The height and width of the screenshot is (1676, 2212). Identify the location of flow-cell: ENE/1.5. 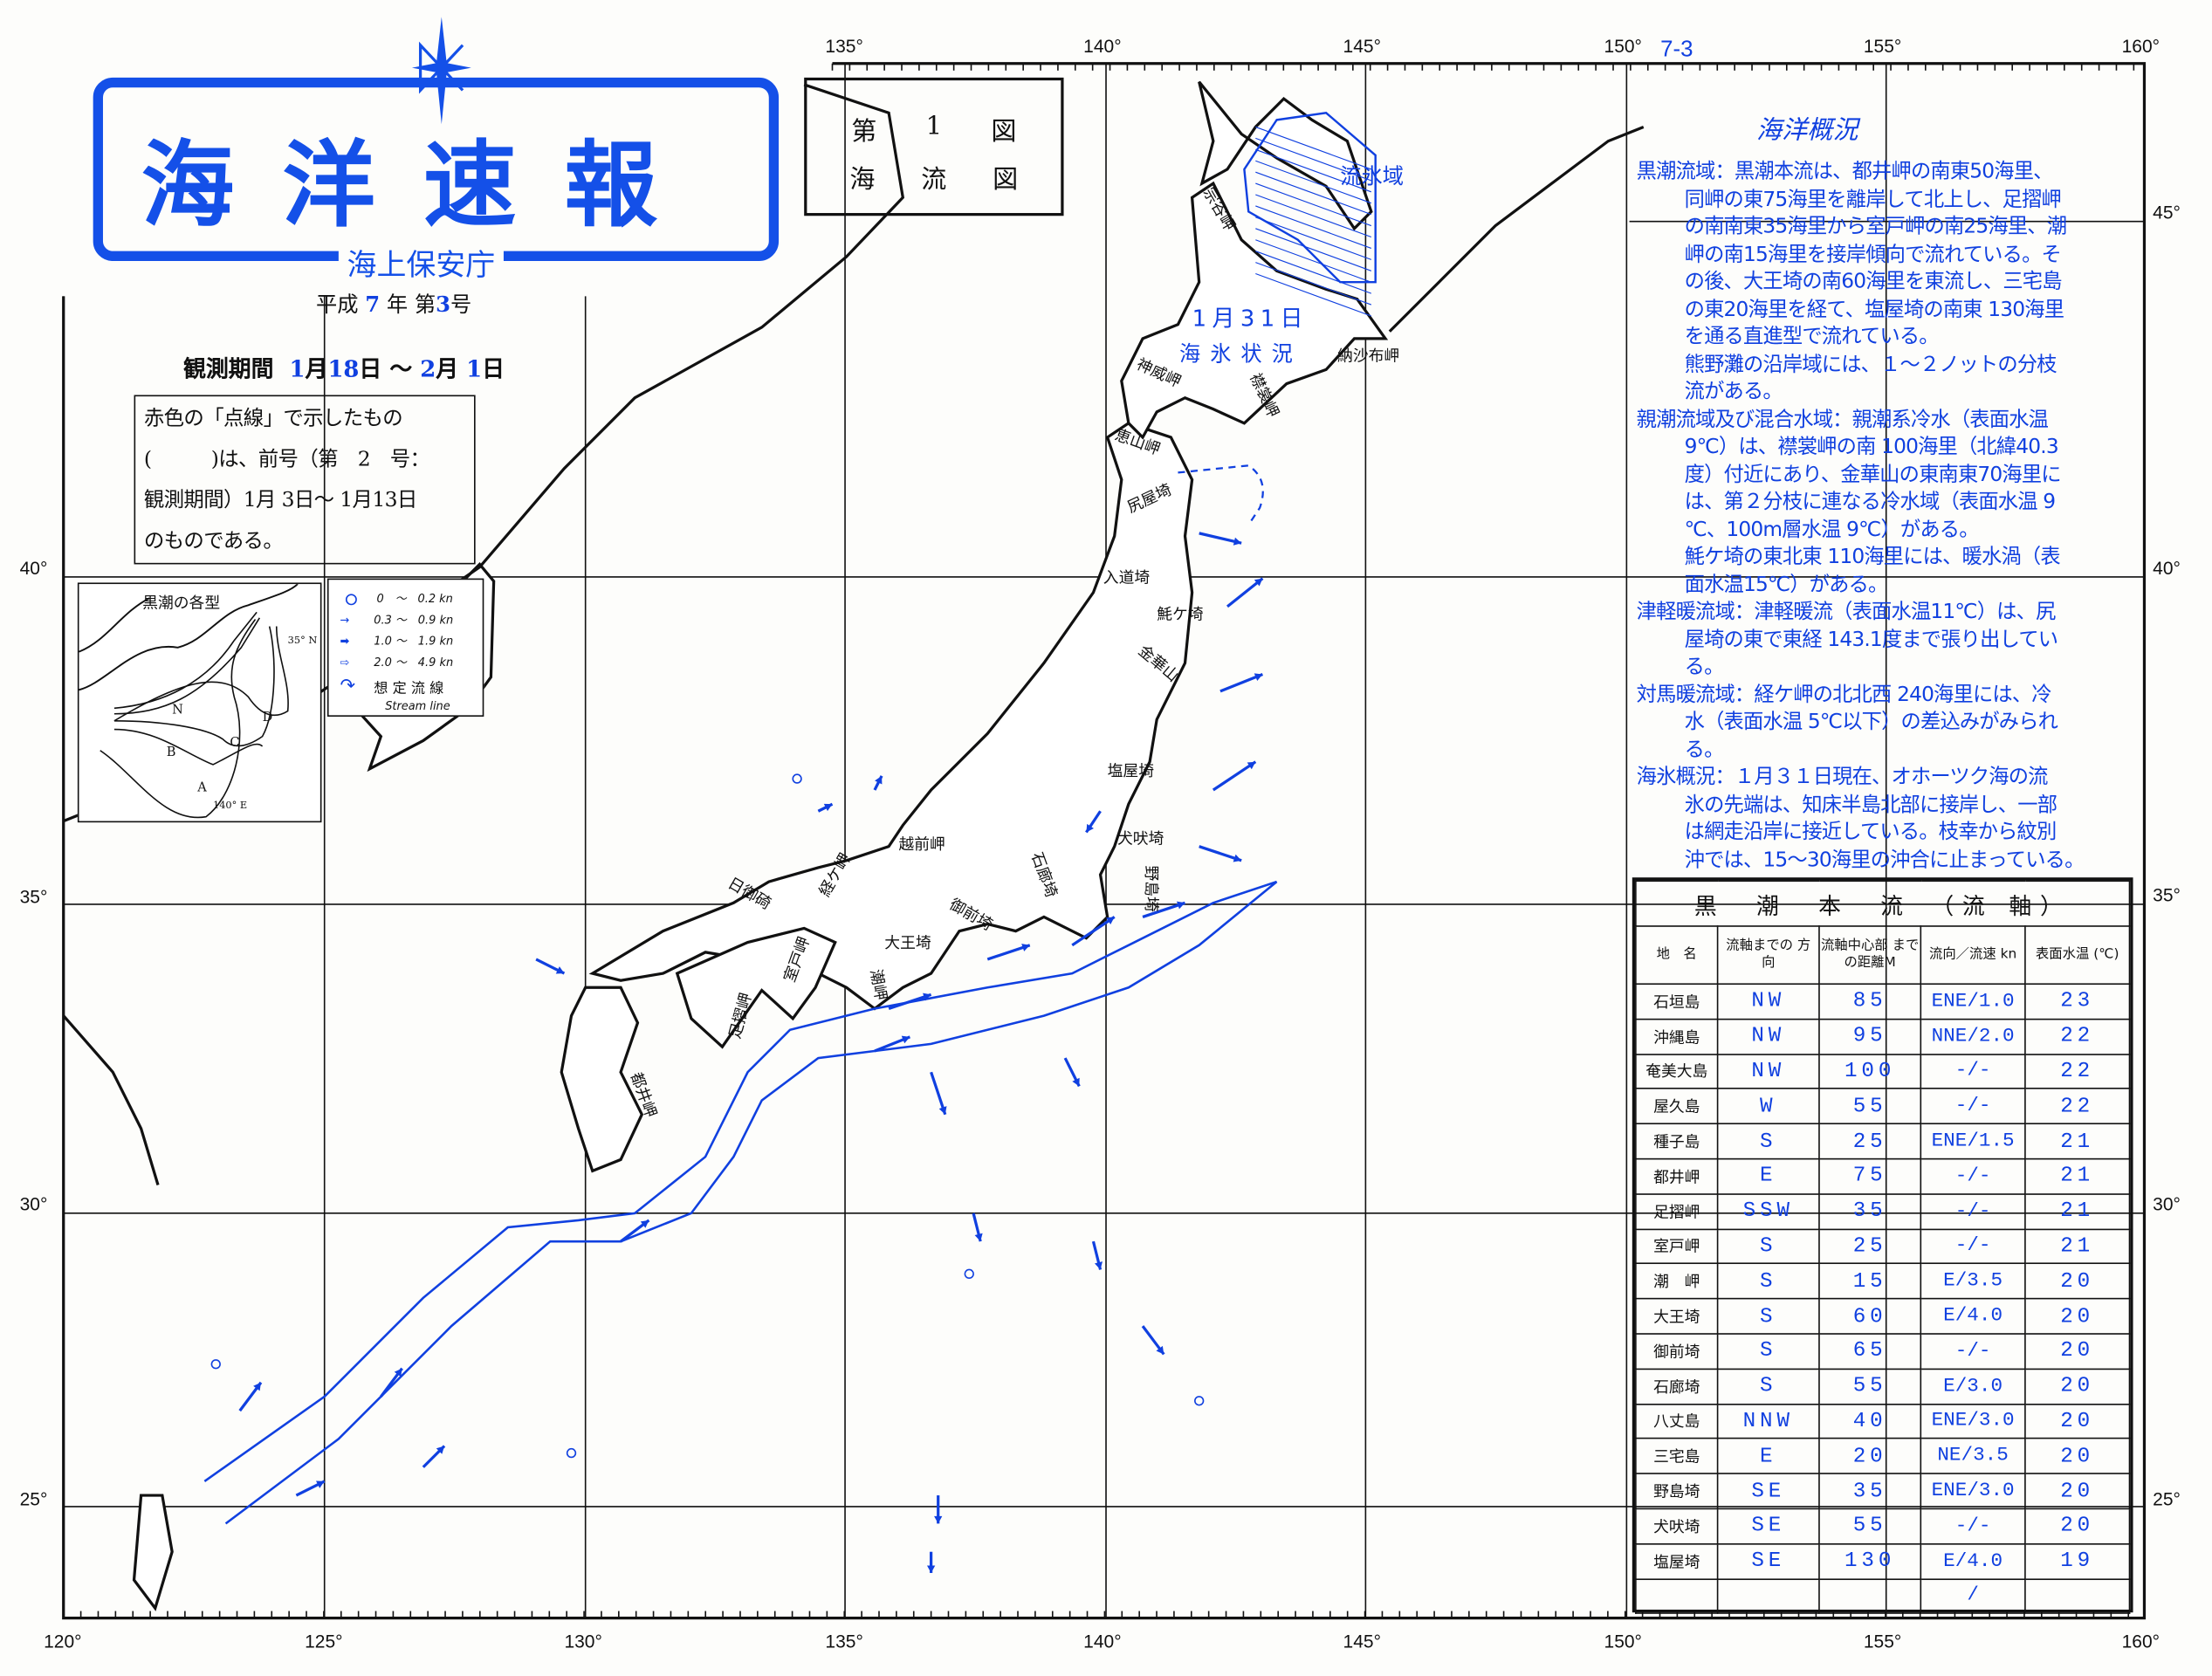
(1973, 1142).